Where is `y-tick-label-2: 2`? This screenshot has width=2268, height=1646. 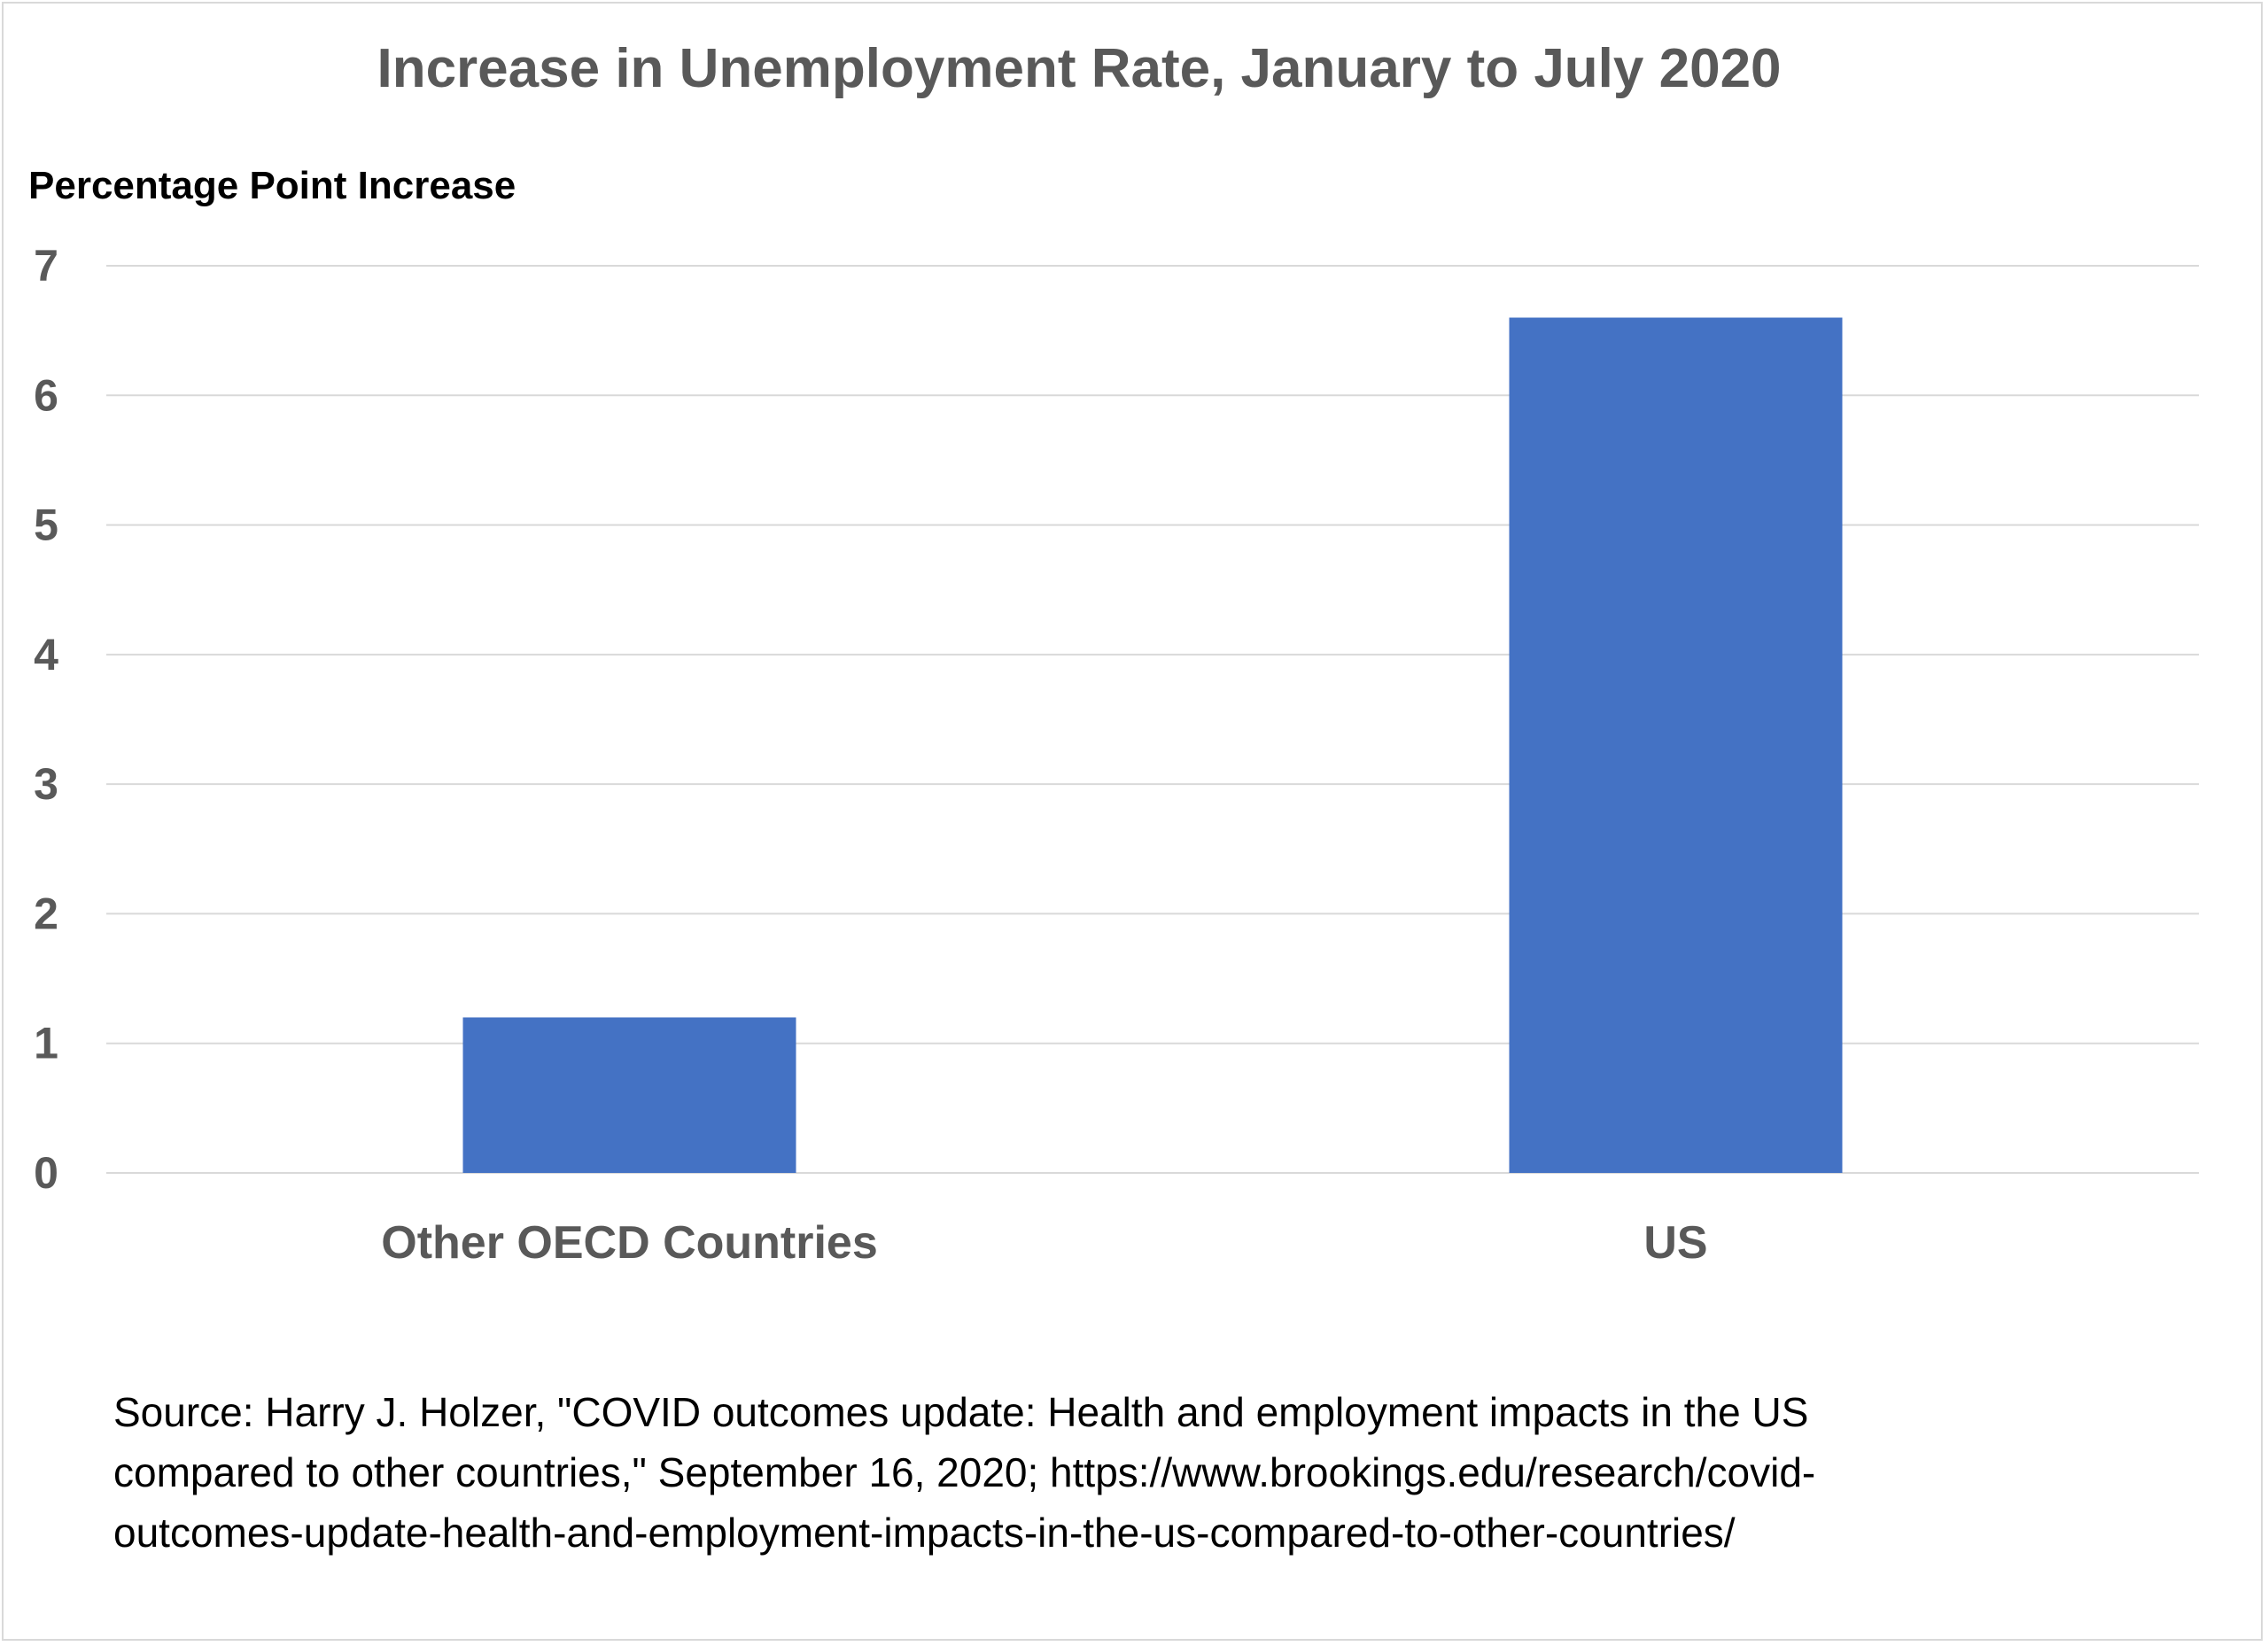 y-tick-label-2: 2 is located at coordinates (46, 913).